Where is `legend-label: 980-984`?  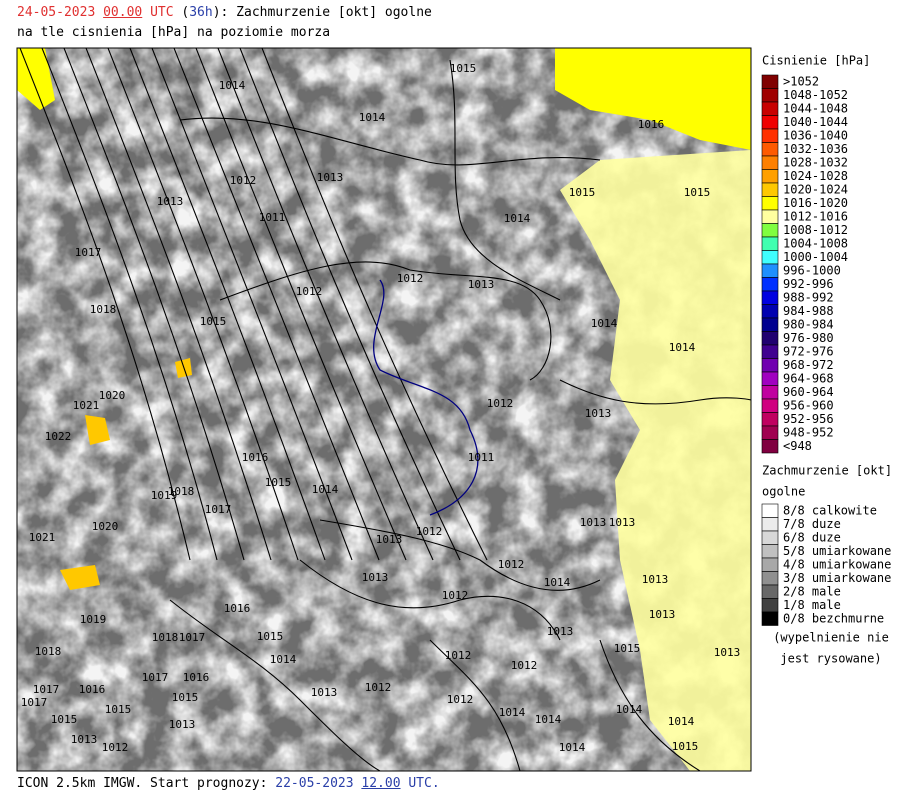 legend-label: 980-984 is located at coordinates (808, 325).